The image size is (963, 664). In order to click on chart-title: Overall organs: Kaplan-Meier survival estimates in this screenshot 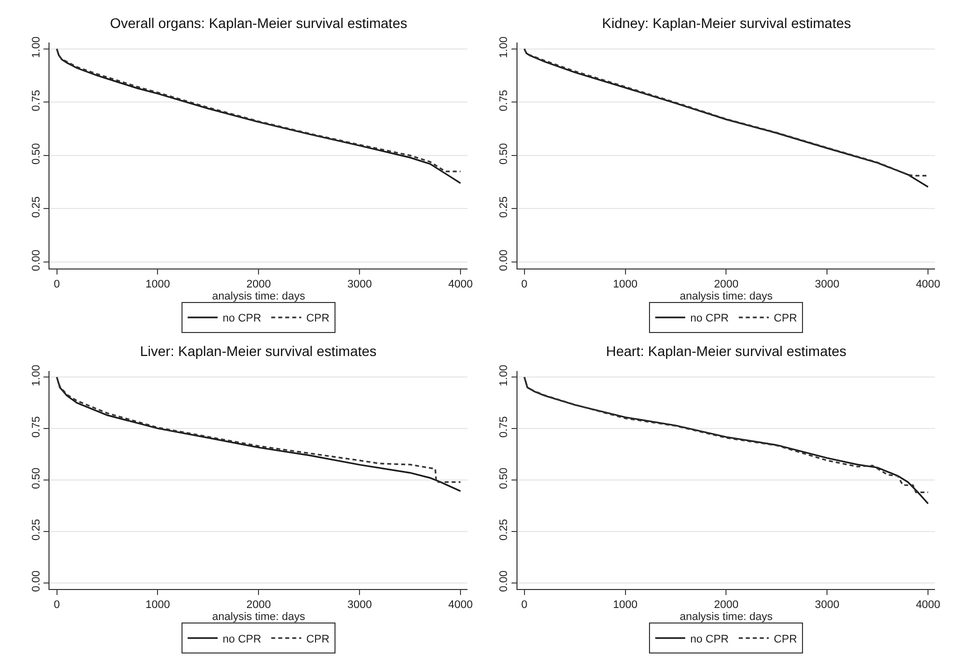, I will do `click(259, 23)`.